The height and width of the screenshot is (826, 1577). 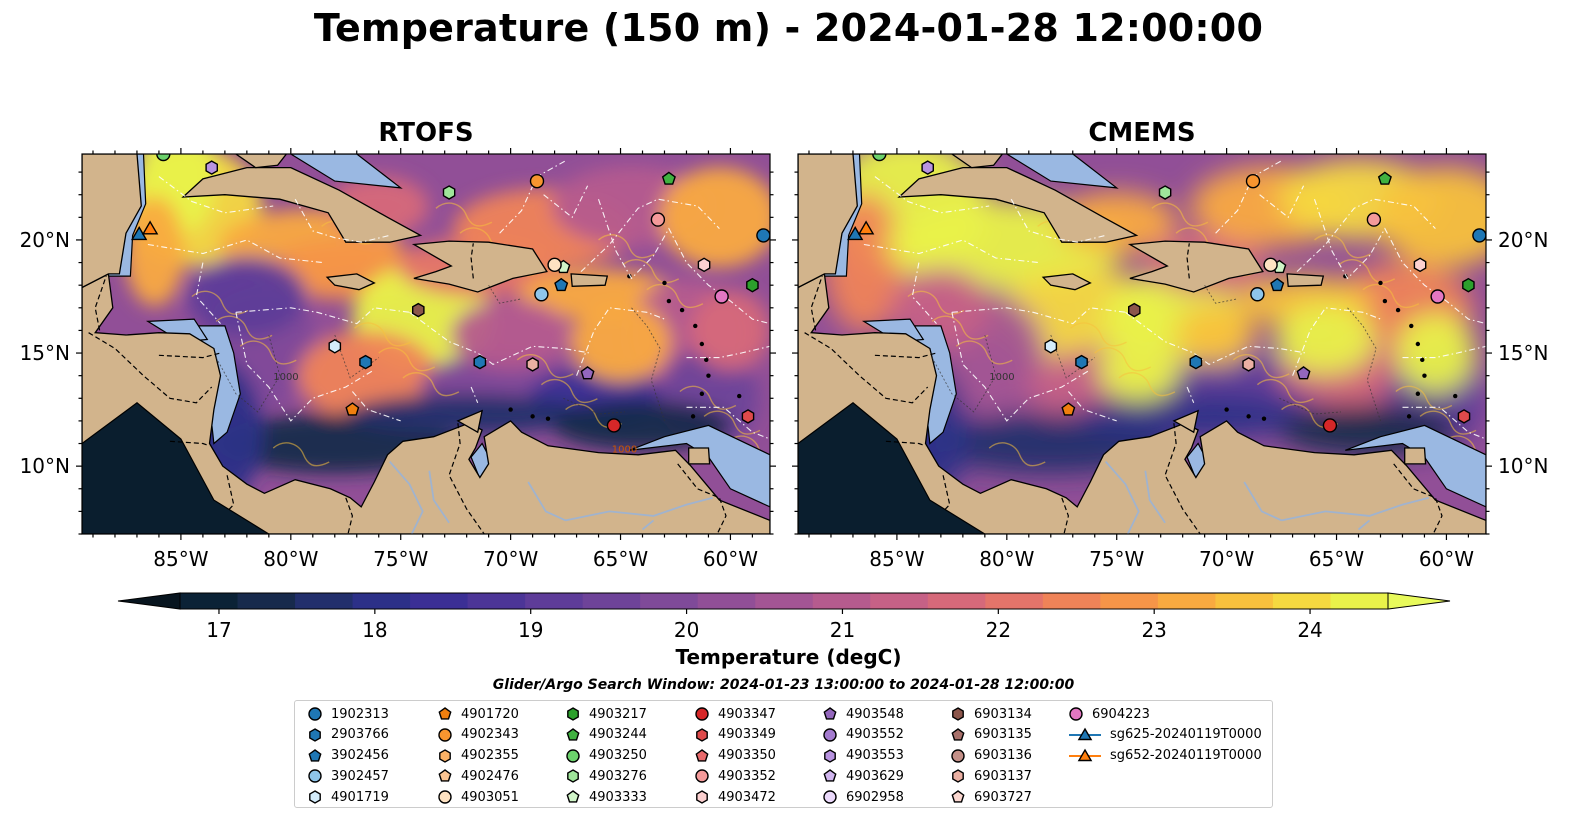 I want to click on legend-item: 4903250, so click(x=606, y=756).